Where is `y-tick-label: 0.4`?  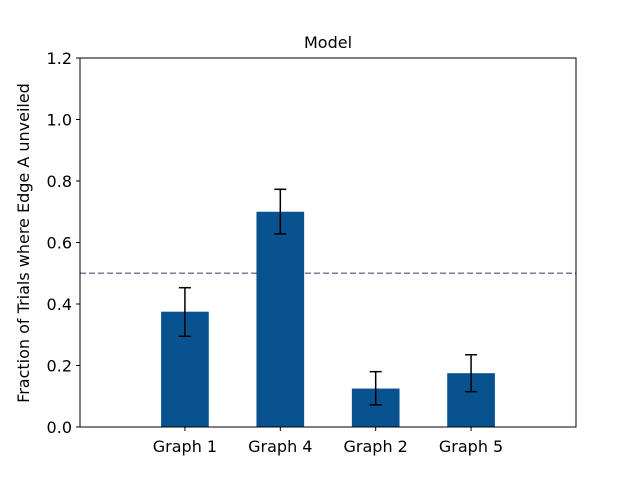 y-tick-label: 0.4 is located at coordinates (59, 304).